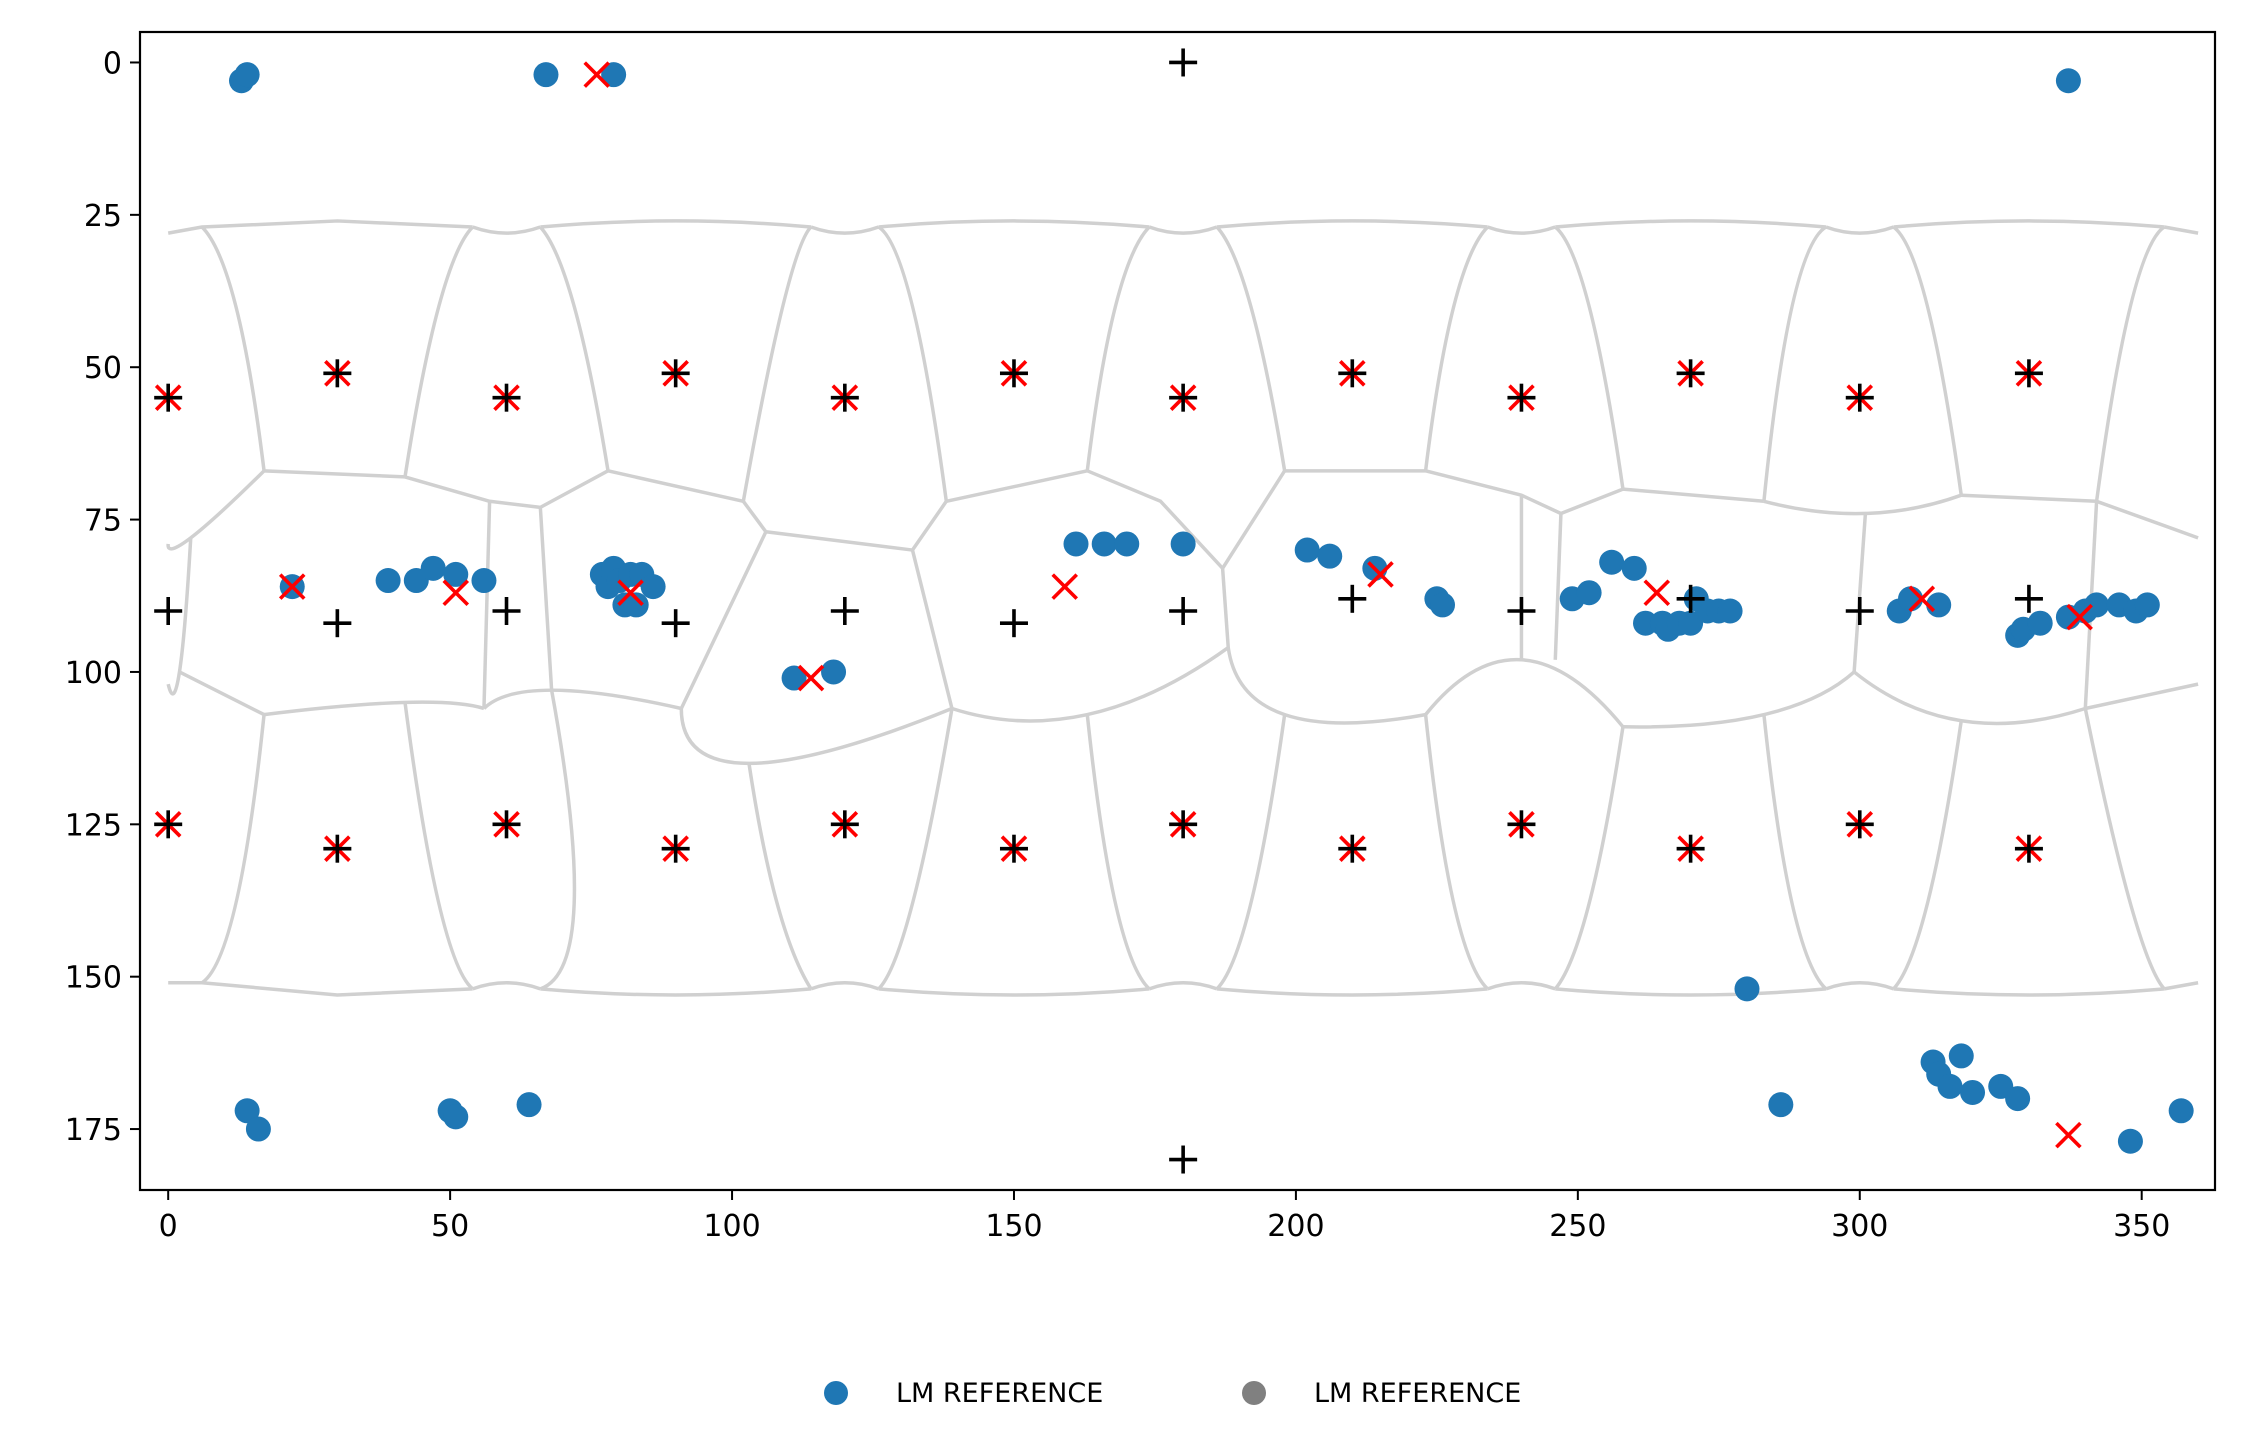 This screenshot has height=1455, width=2264. What do you see at coordinates (1577, 1226) in the screenshot?
I see `x-tick-label: 250` at bounding box center [1577, 1226].